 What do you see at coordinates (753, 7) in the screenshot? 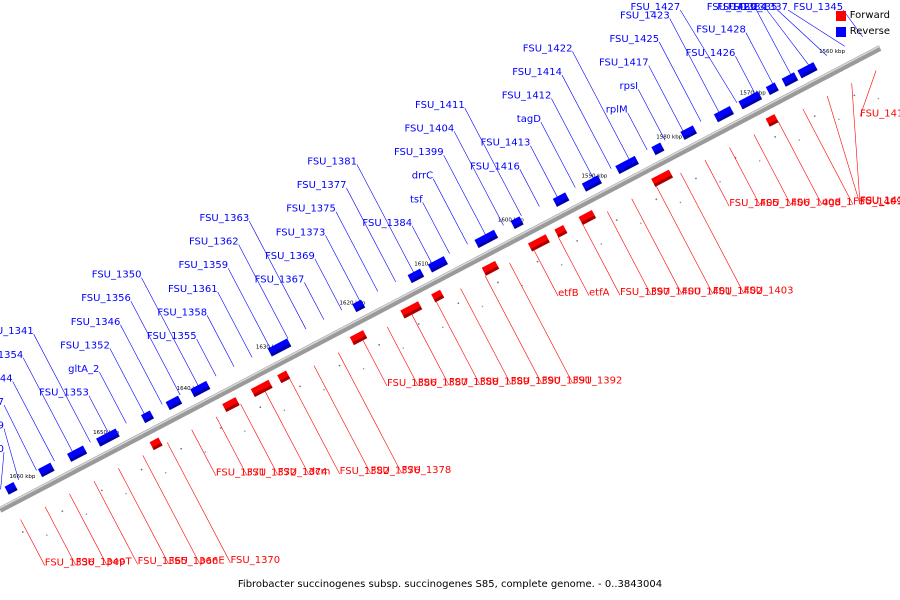
I see `gene-label: FSU_1335` at bounding box center [753, 7].